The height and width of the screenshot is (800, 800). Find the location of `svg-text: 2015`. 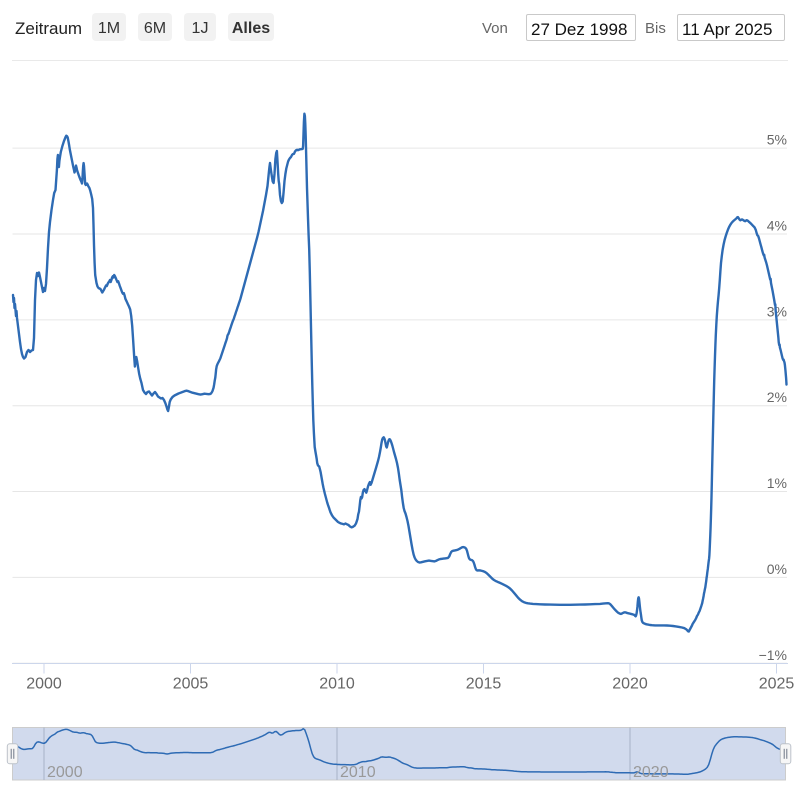

svg-text: 2015 is located at coordinates (484, 684).